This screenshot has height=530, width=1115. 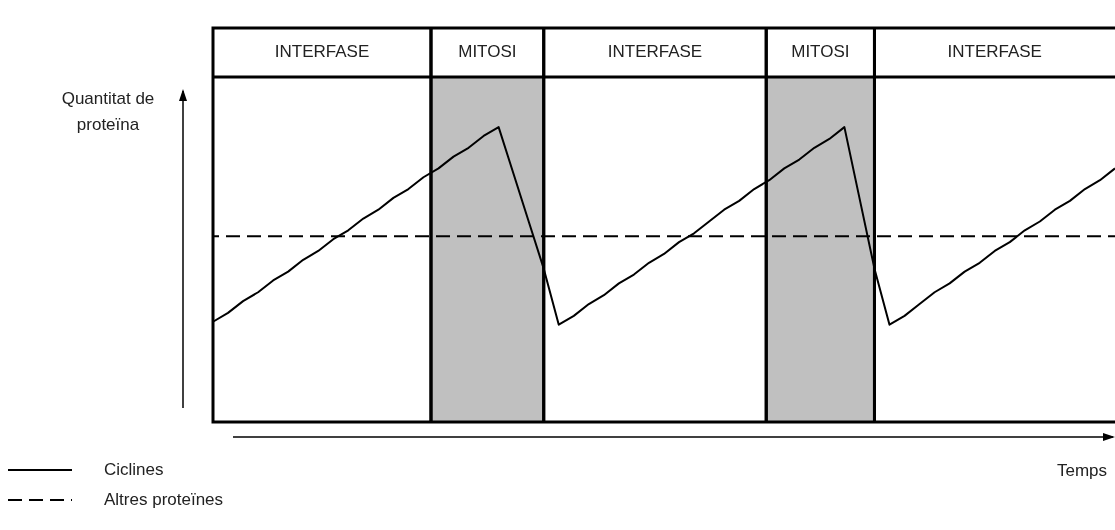 I want to click on legend-label: Altres proteïnes, so click(x=164, y=499).